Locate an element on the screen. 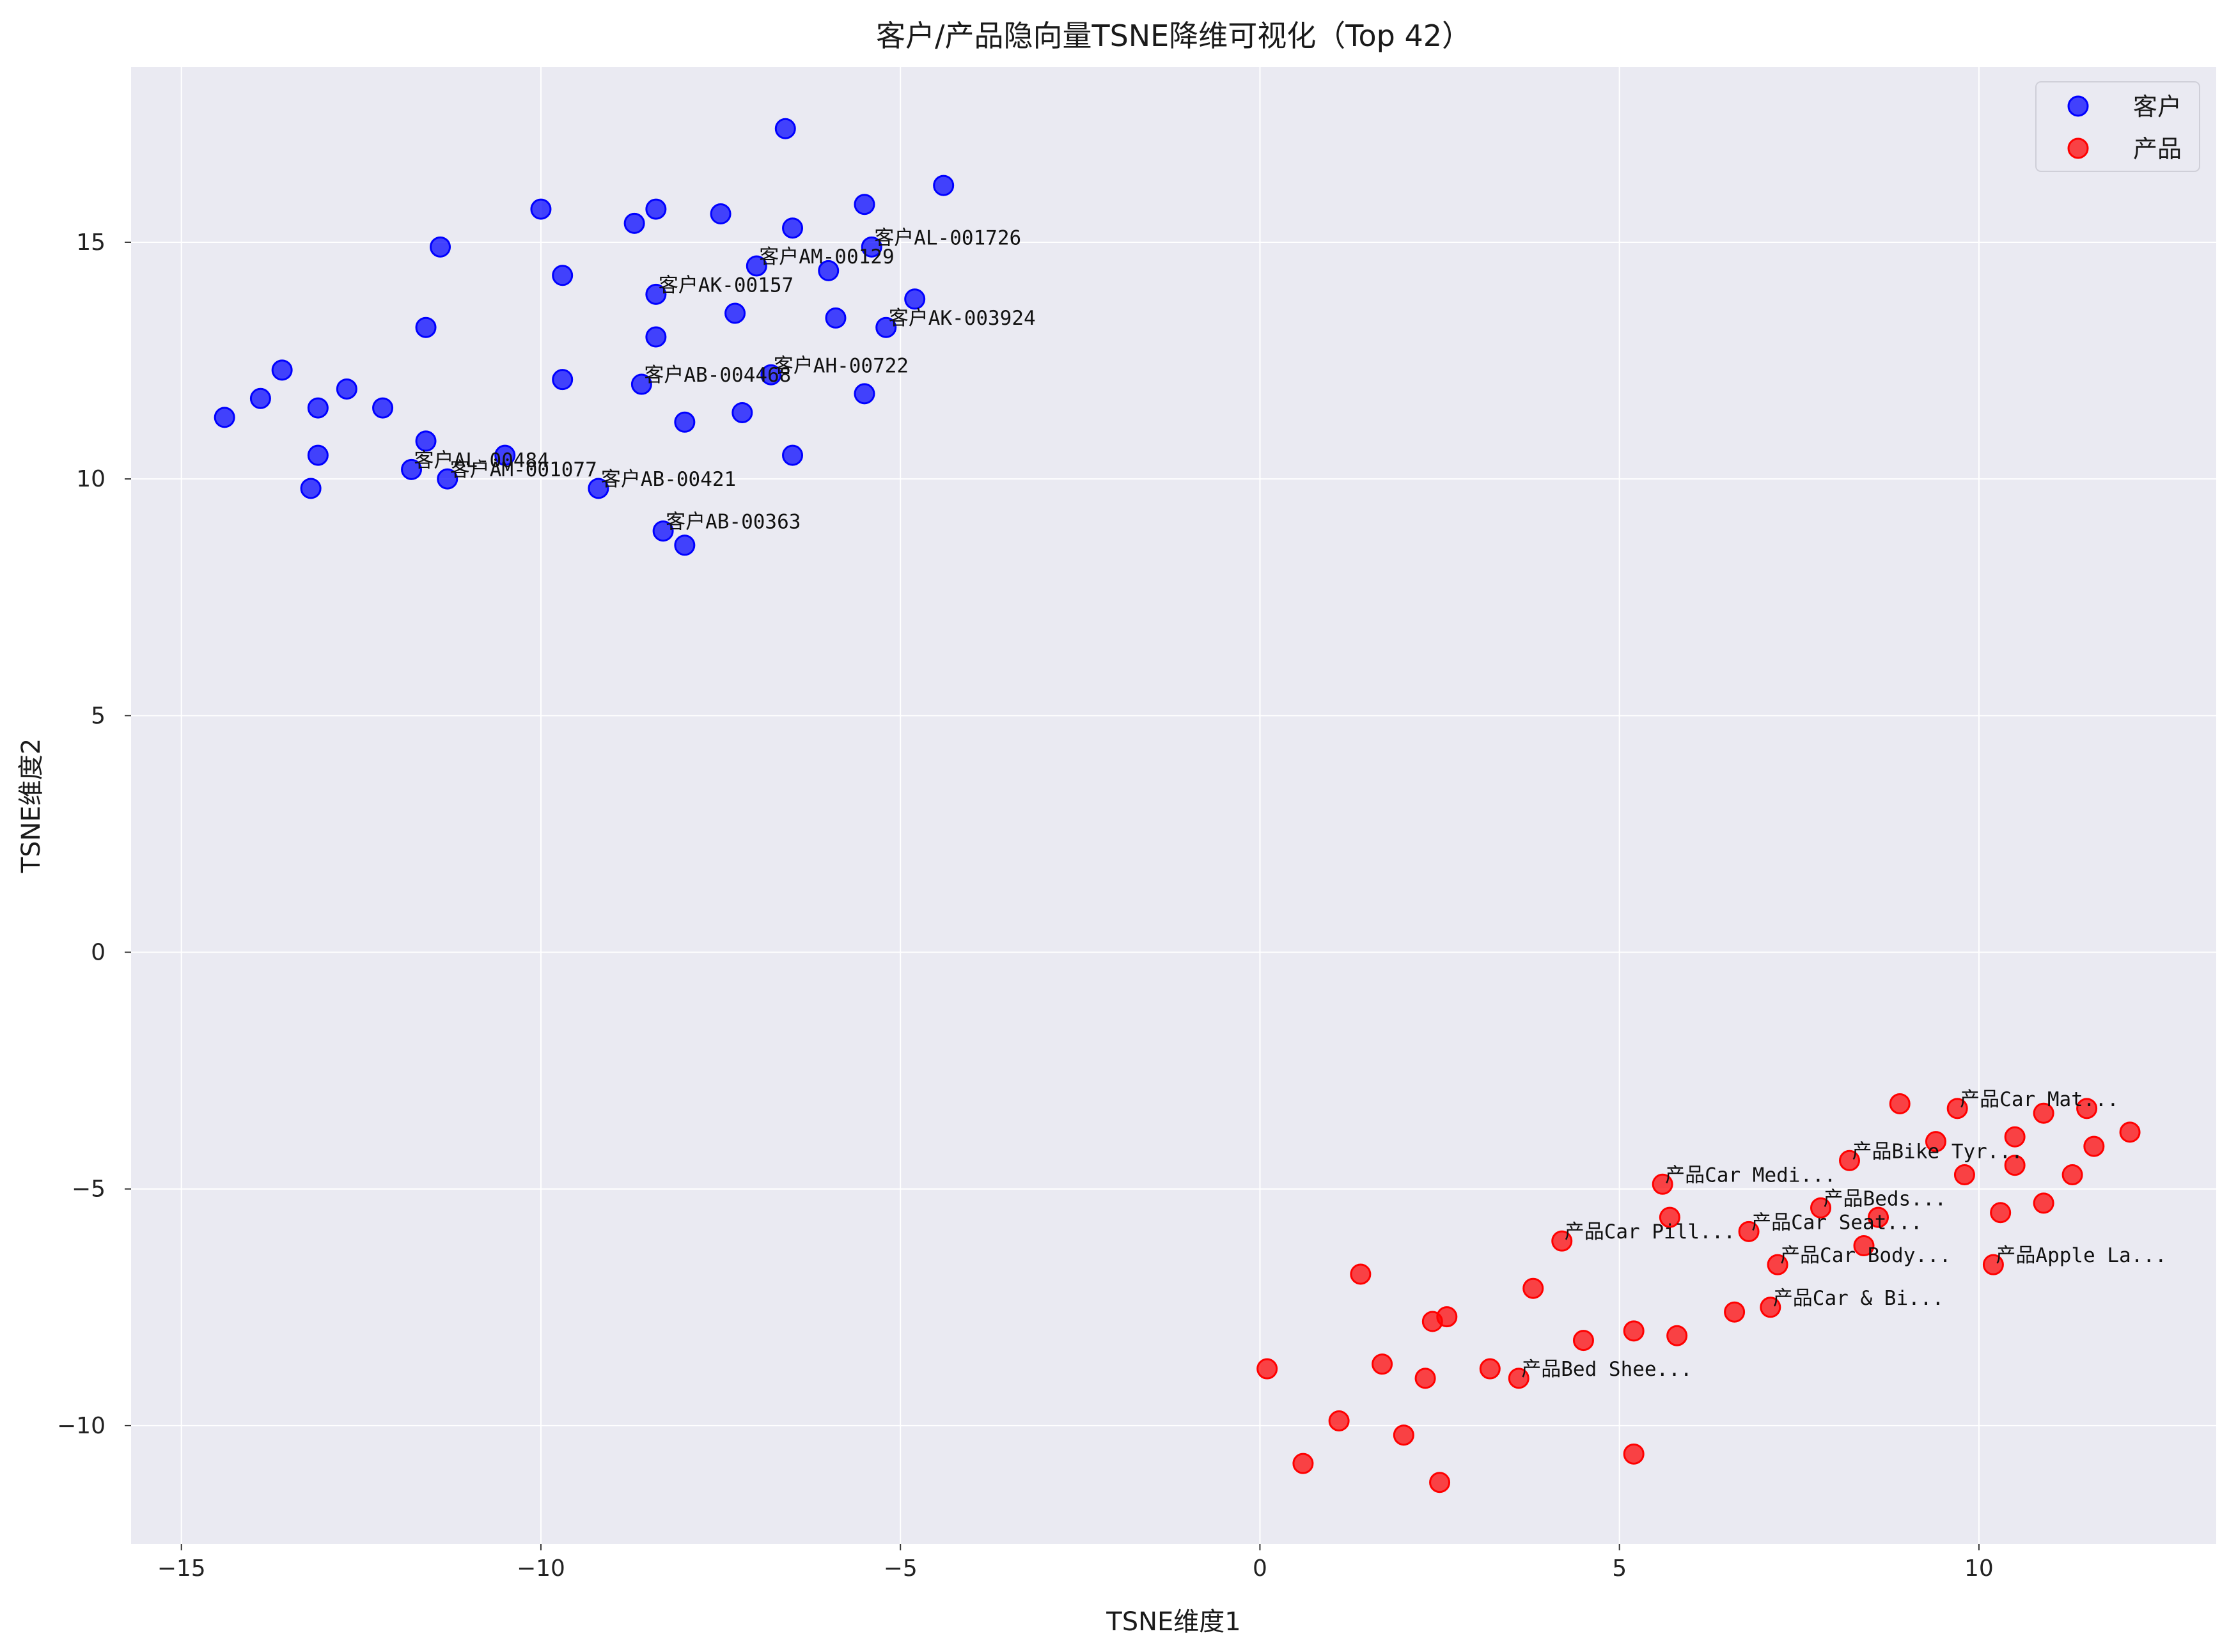 The width and height of the screenshot is (2229, 1652). x-tick-label: −5 is located at coordinates (901, 1569).